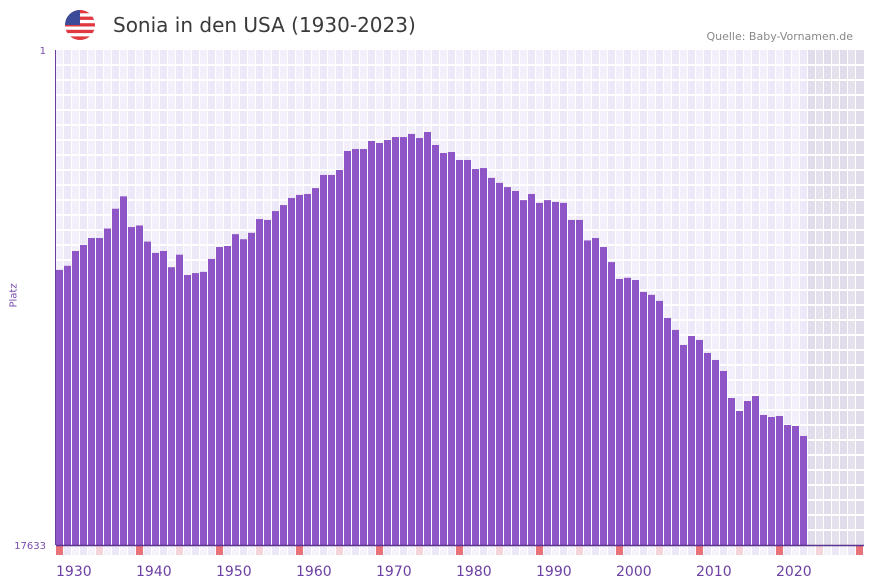 The height and width of the screenshot is (587, 873). Describe the element at coordinates (219, 396) in the screenshot. I see `bar-1950` at that location.